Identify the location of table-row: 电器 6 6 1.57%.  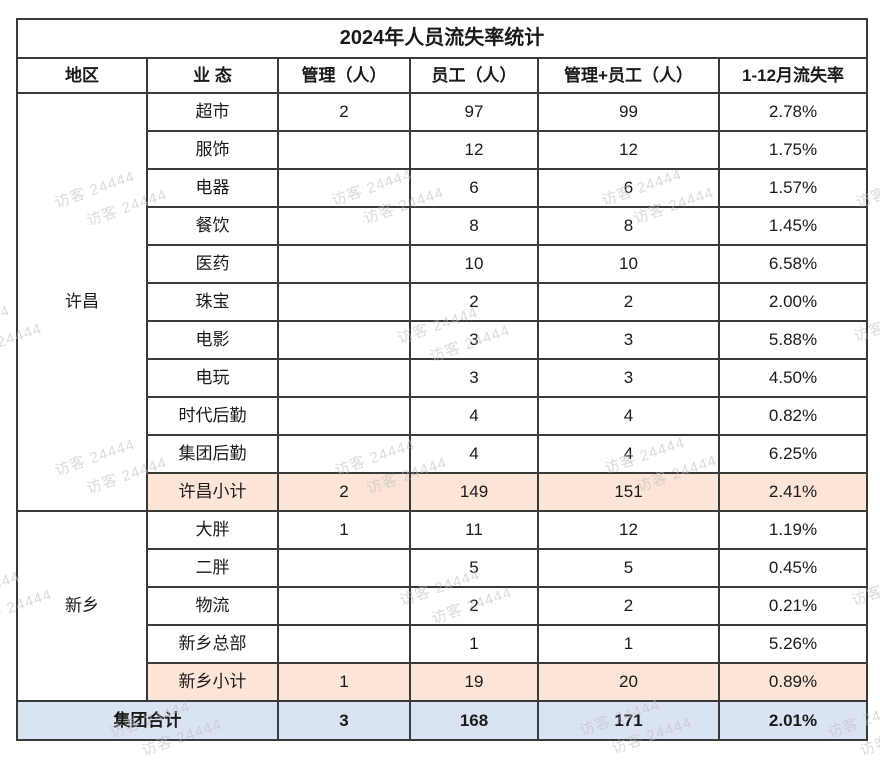
(443, 188).